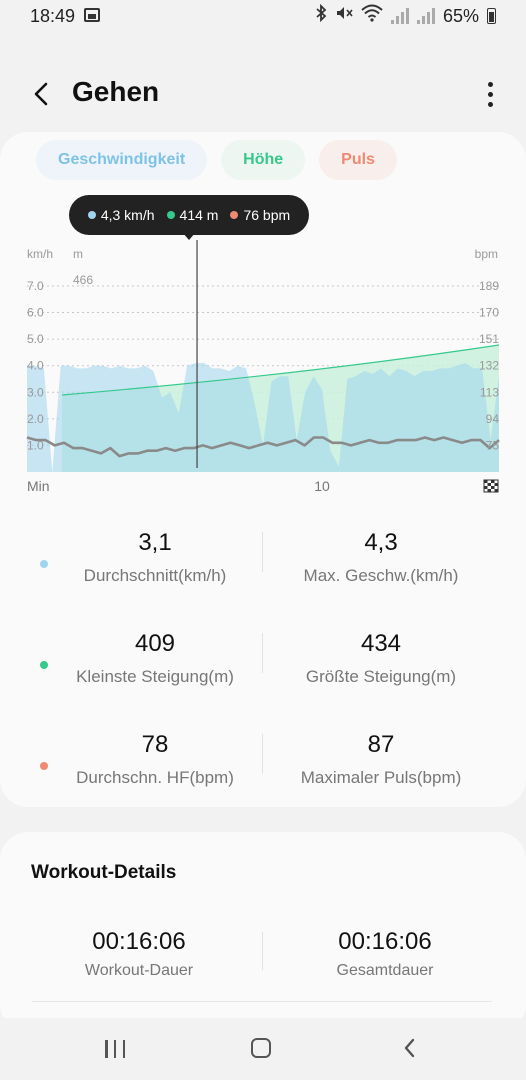 This screenshot has width=526, height=1080. I want to click on finish-flag-icon, so click(491, 486).